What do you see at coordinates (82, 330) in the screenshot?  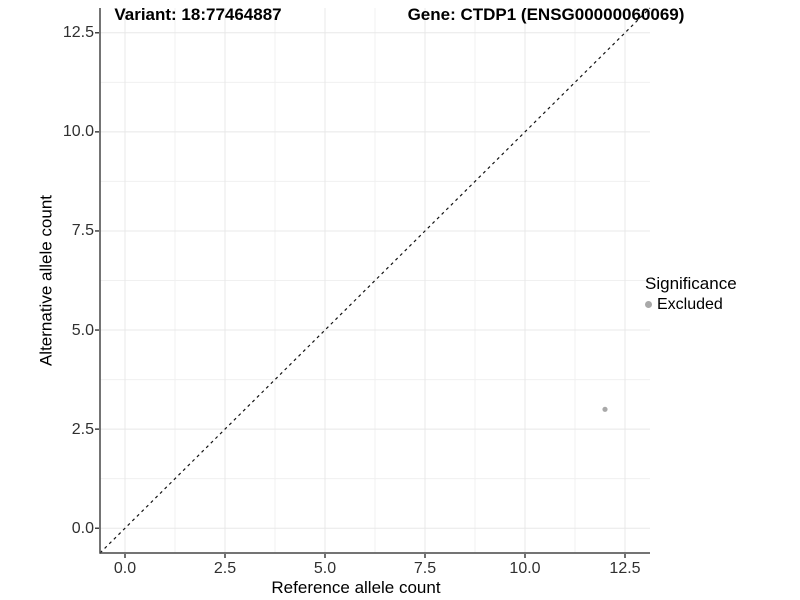 I see `y-tick-label: 5.0` at bounding box center [82, 330].